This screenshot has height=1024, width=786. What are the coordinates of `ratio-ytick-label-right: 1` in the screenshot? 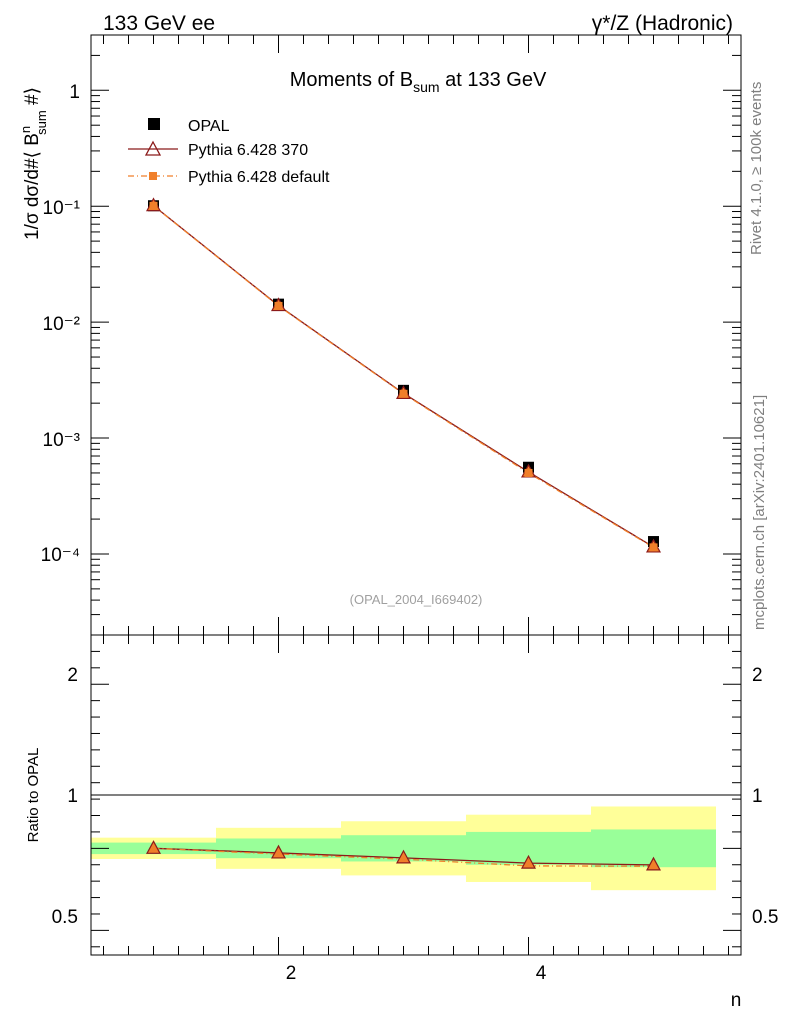 It's located at (757, 796).